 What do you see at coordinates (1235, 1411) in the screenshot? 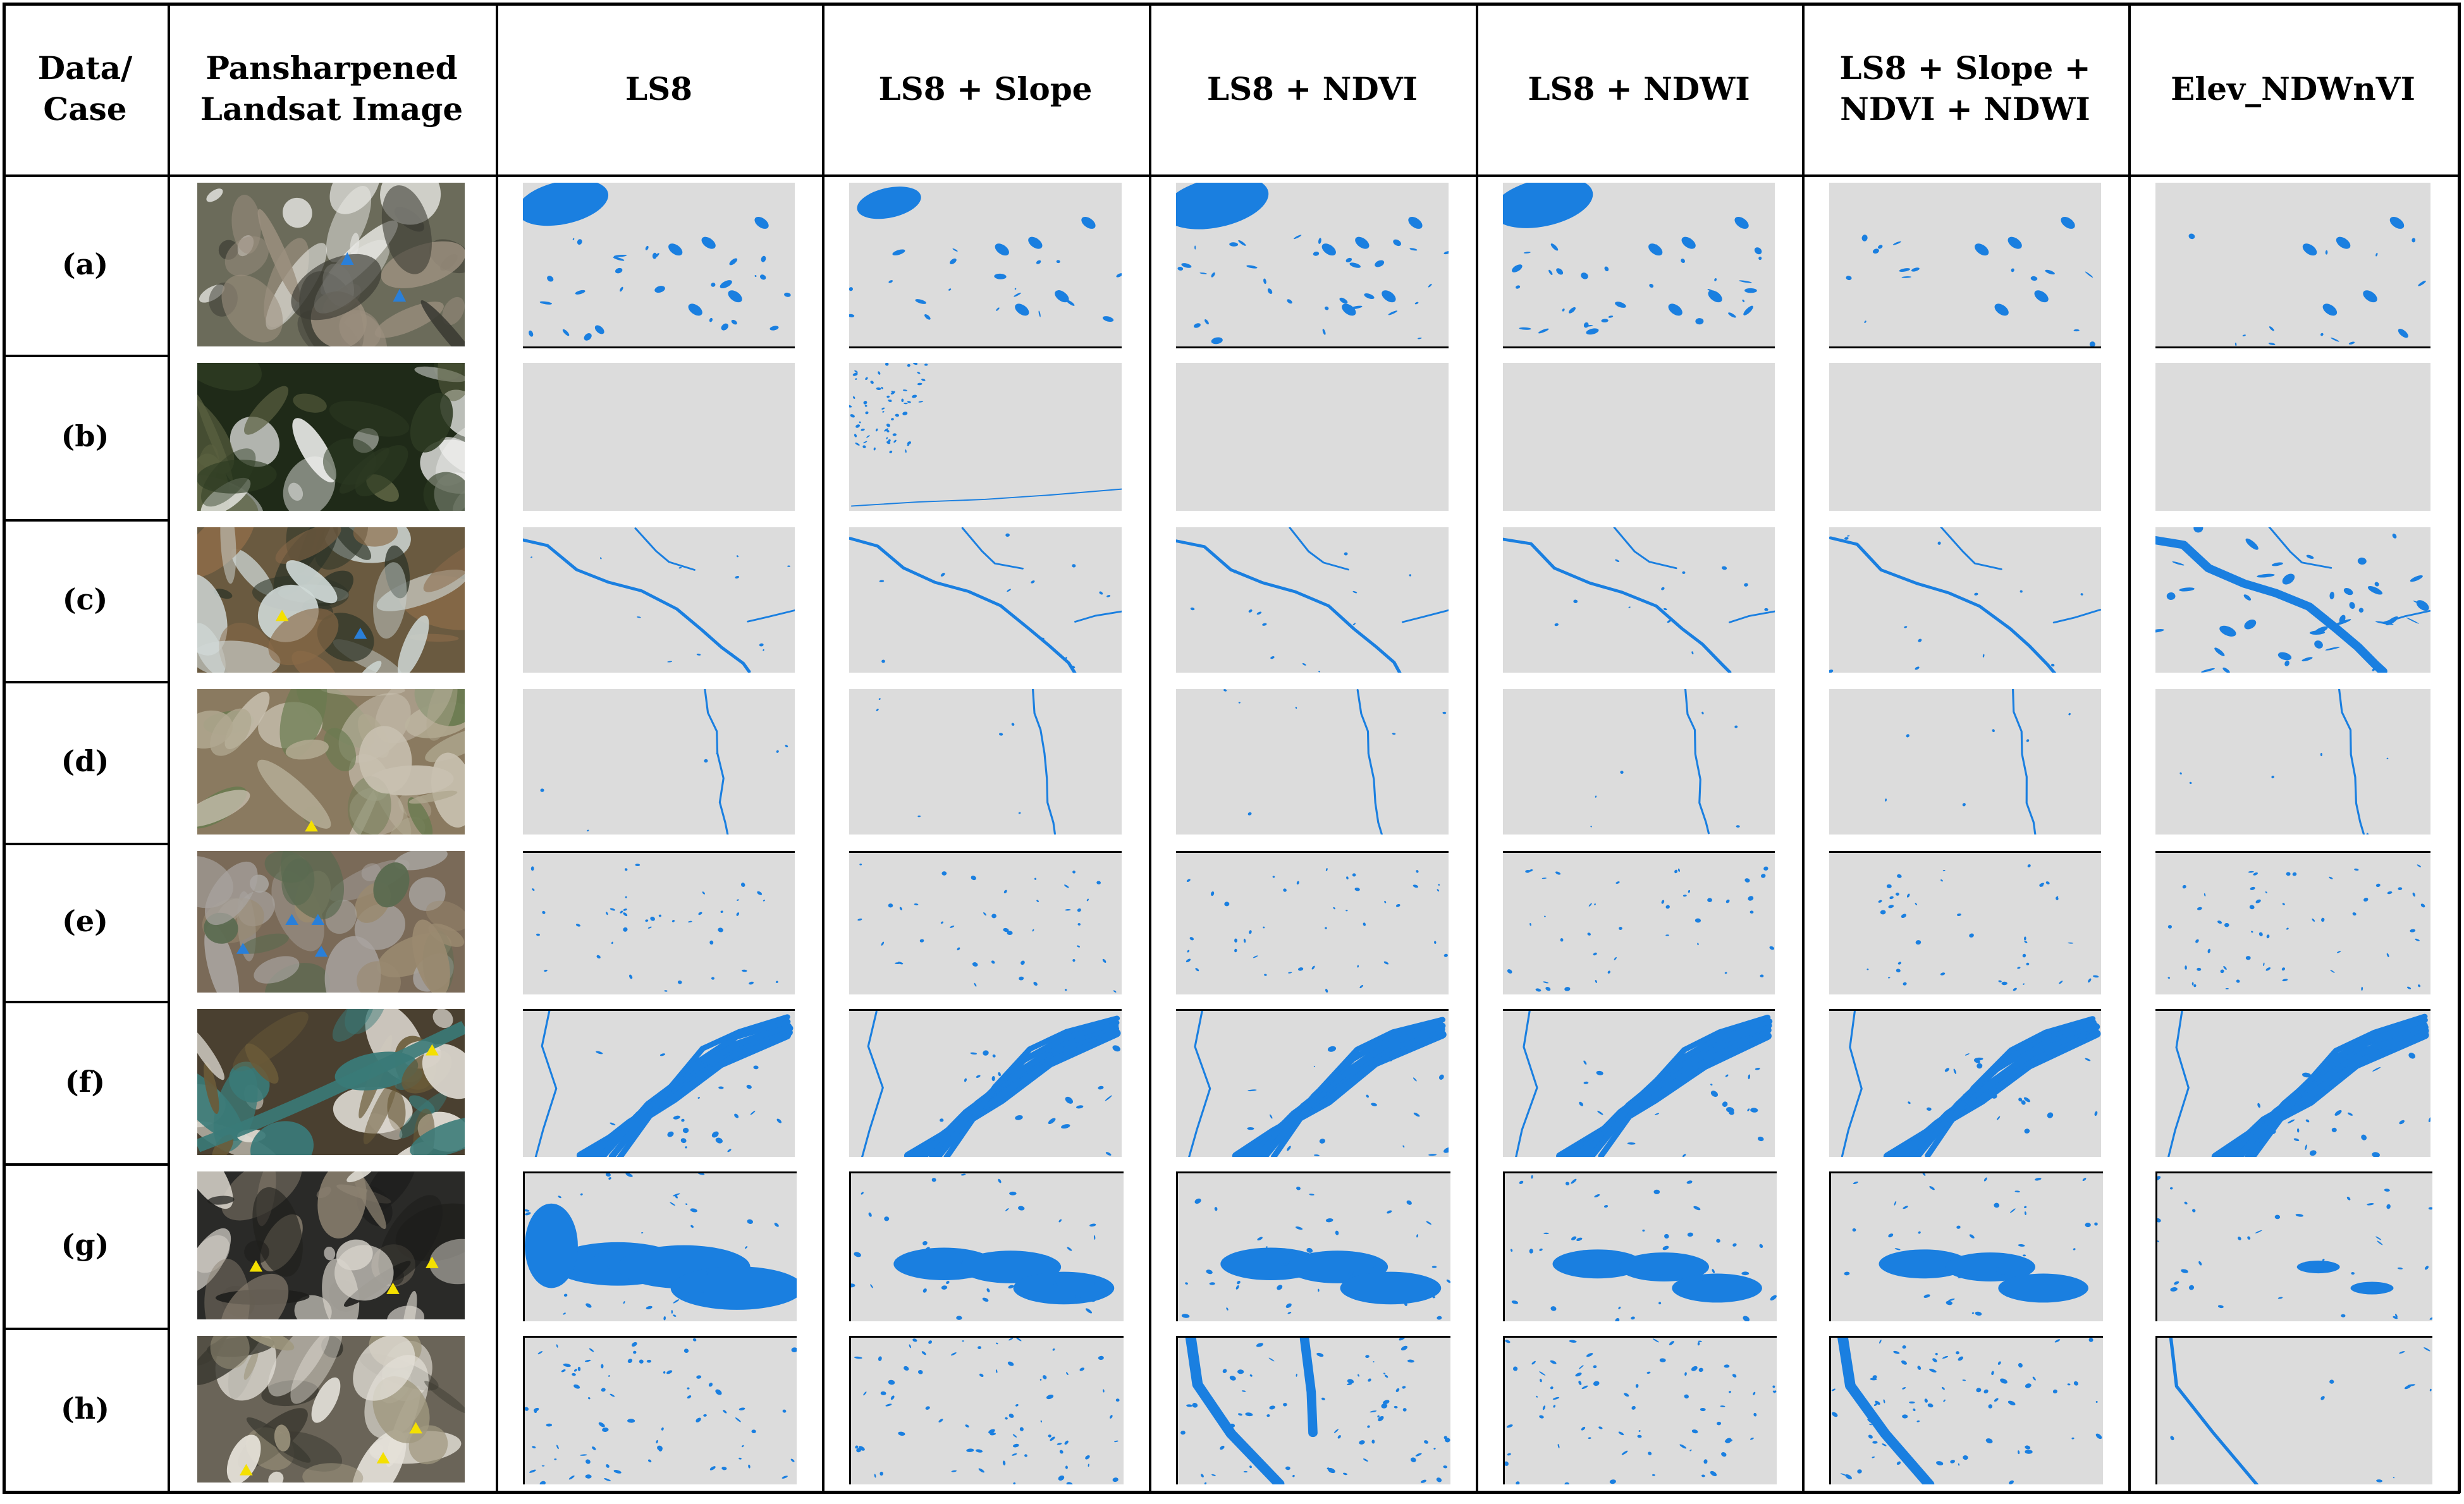
I see `glacier-channel` at bounding box center [1235, 1411].